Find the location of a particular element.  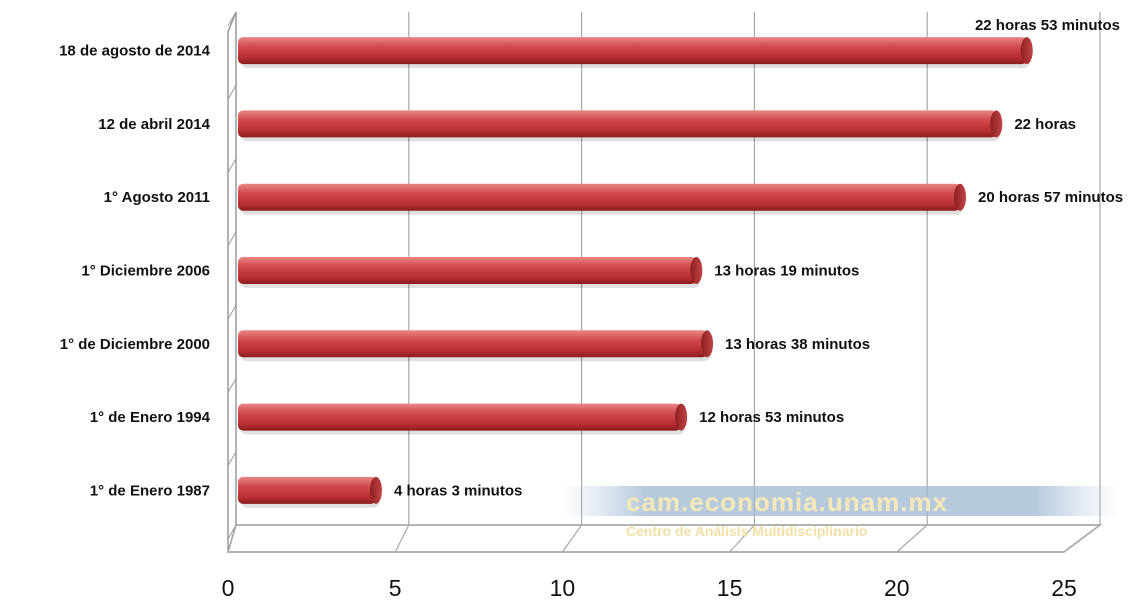

x-tick-label: 10 is located at coordinates (563, 588).